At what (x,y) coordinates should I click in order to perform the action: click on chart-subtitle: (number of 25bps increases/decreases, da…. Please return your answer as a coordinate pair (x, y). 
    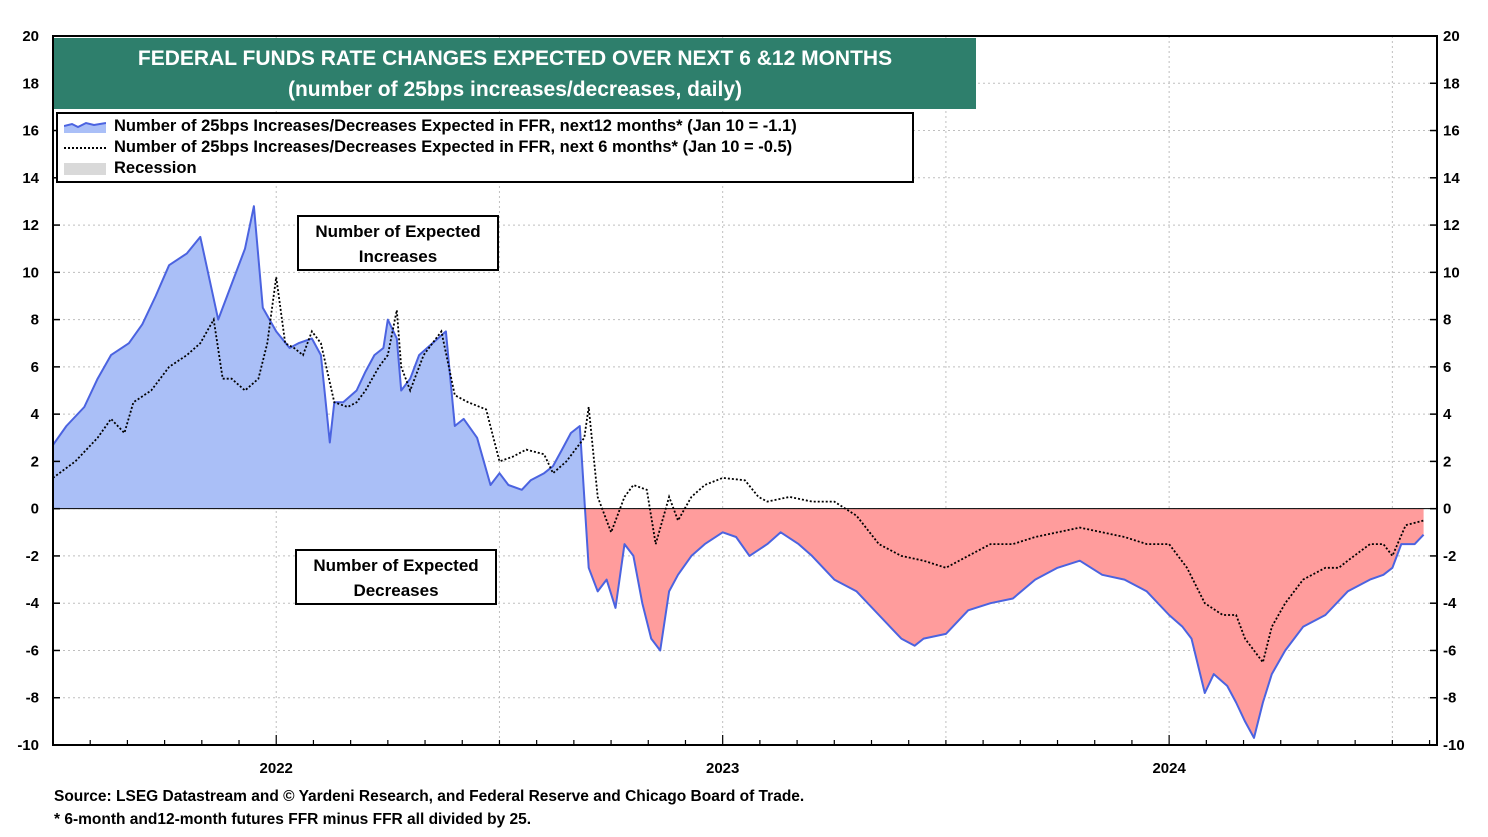
    Looking at the image, I should click on (515, 89).